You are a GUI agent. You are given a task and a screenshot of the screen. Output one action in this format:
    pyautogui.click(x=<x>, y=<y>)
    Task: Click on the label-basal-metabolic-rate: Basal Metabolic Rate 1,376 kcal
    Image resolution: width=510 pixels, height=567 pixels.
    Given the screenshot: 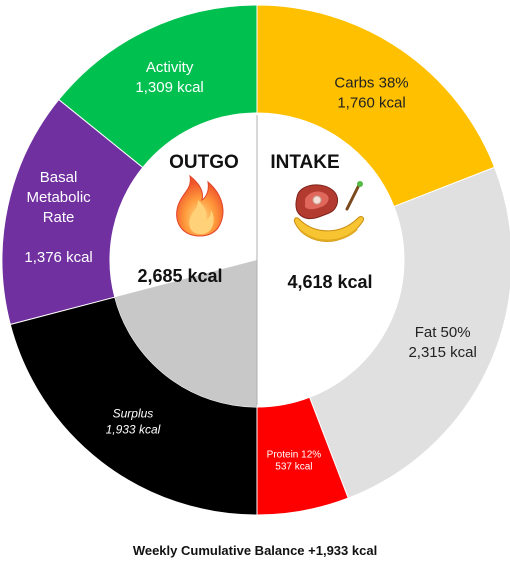 What is the action you would take?
    pyautogui.click(x=58, y=217)
    